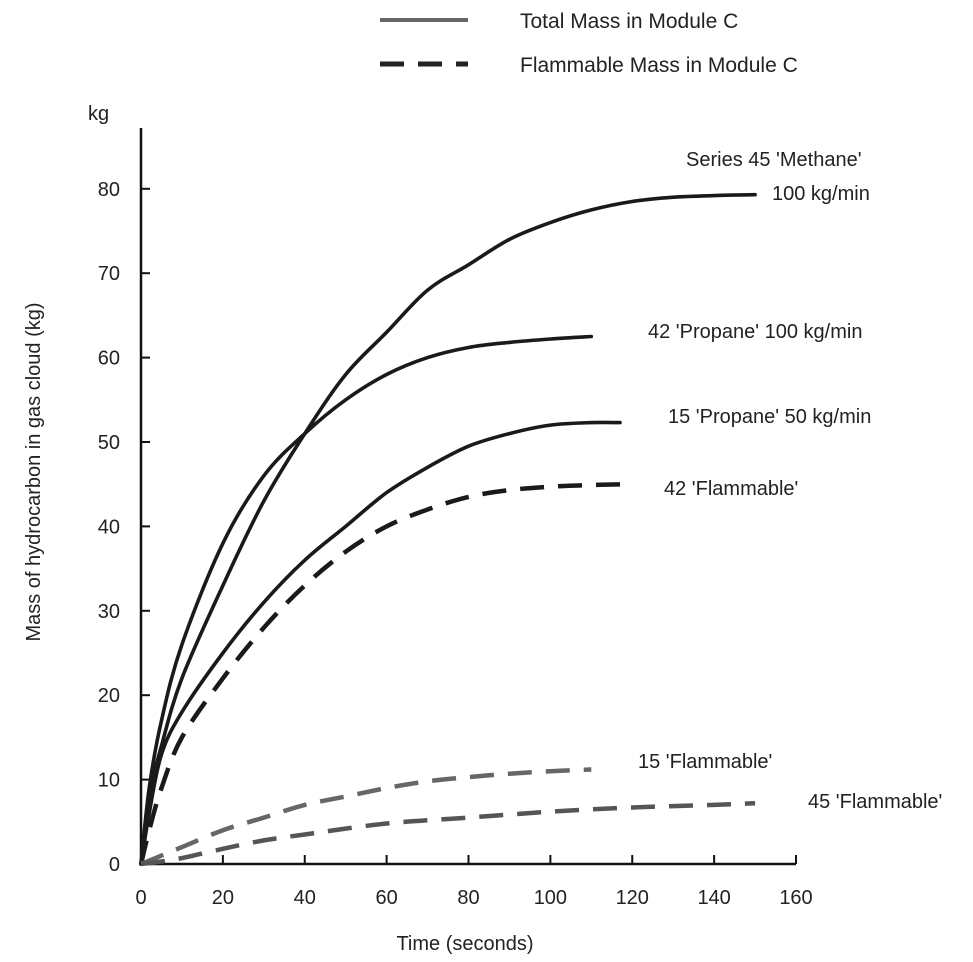  What do you see at coordinates (109, 781) in the screenshot?
I see `y-tick-label: 10` at bounding box center [109, 781].